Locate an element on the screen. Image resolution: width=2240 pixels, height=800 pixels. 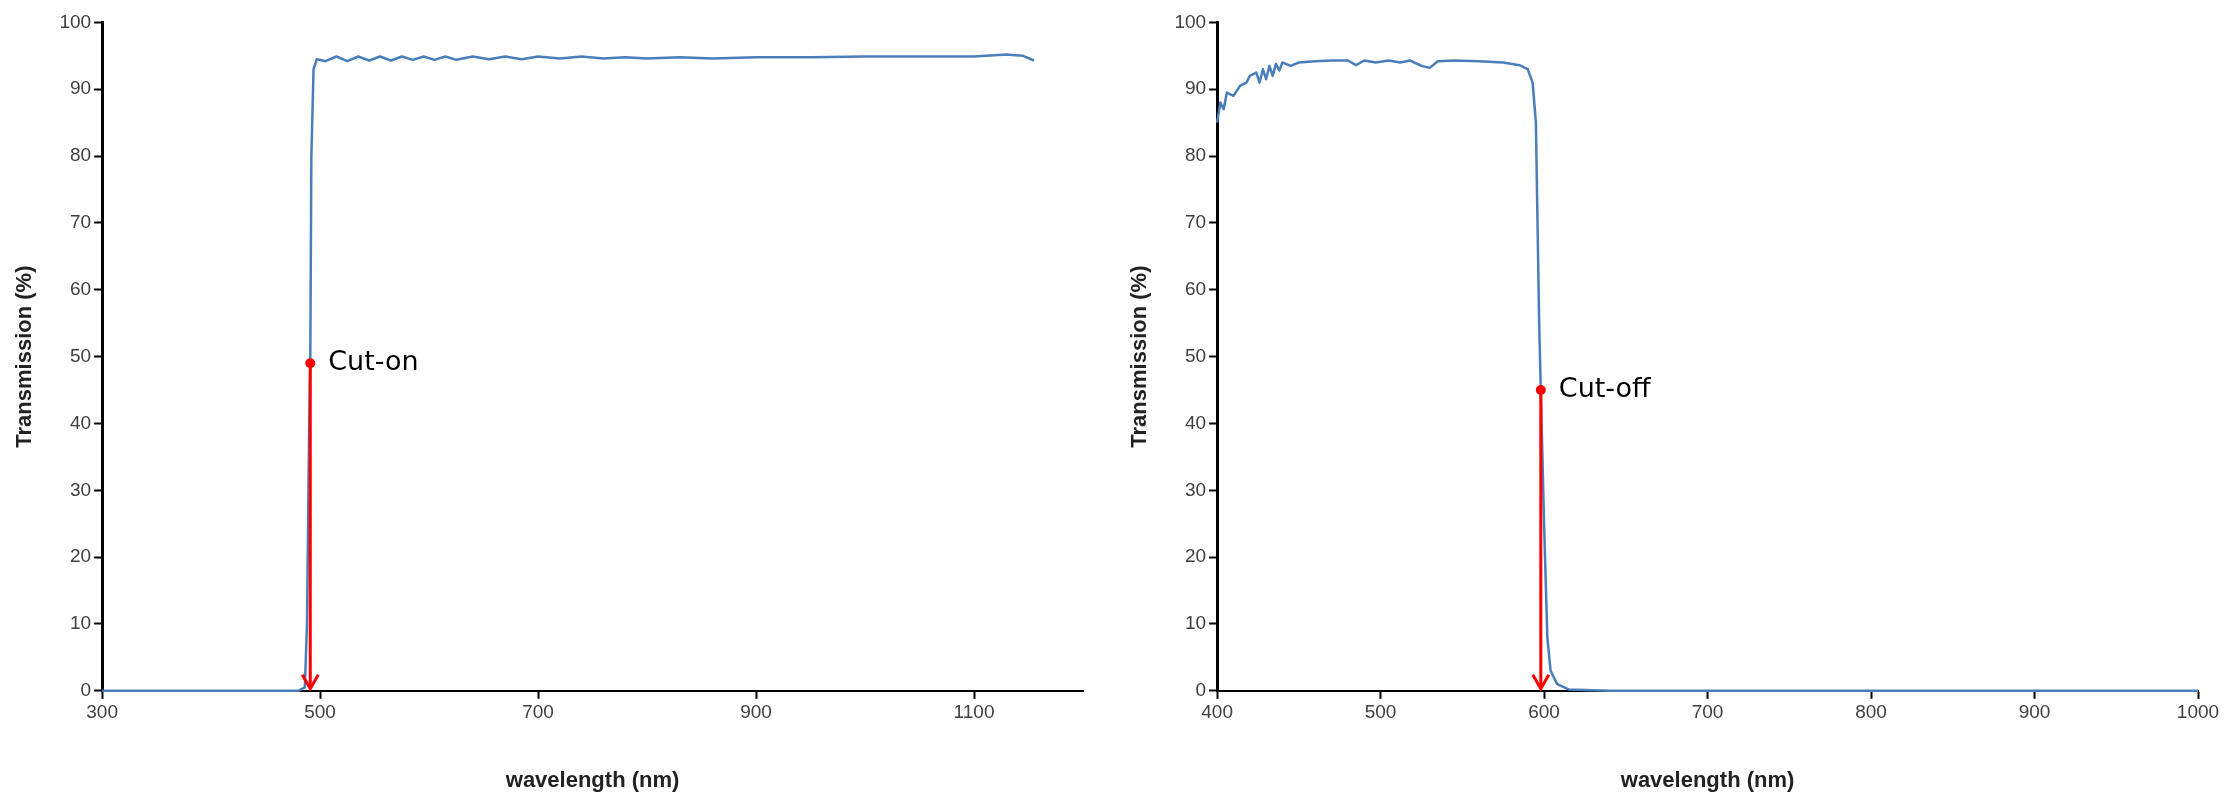
x-tick-label: 1100 is located at coordinates (974, 712).